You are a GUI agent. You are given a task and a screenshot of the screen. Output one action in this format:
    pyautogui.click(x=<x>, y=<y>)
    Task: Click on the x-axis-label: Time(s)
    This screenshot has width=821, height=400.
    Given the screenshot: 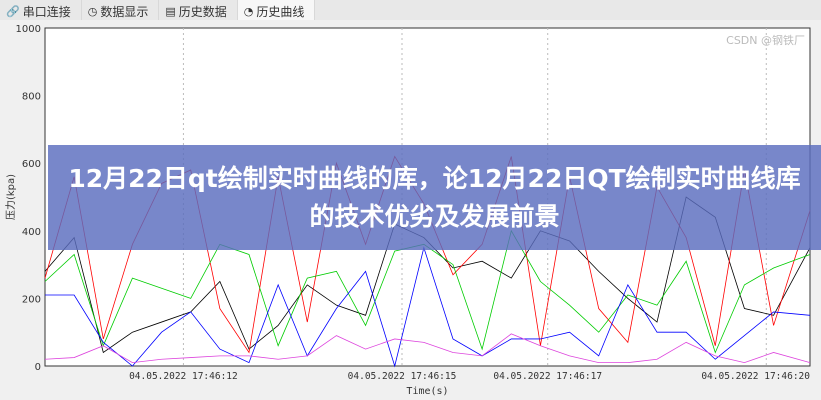 What is the action you would take?
    pyautogui.click(x=427, y=391)
    